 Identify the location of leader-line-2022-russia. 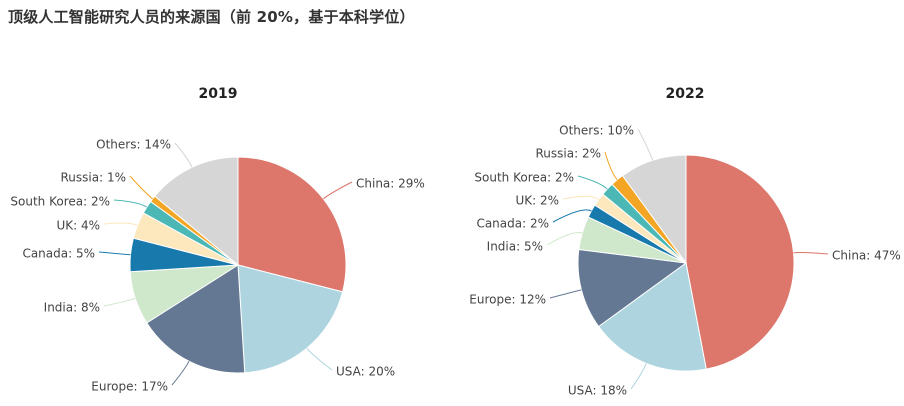
(611, 166).